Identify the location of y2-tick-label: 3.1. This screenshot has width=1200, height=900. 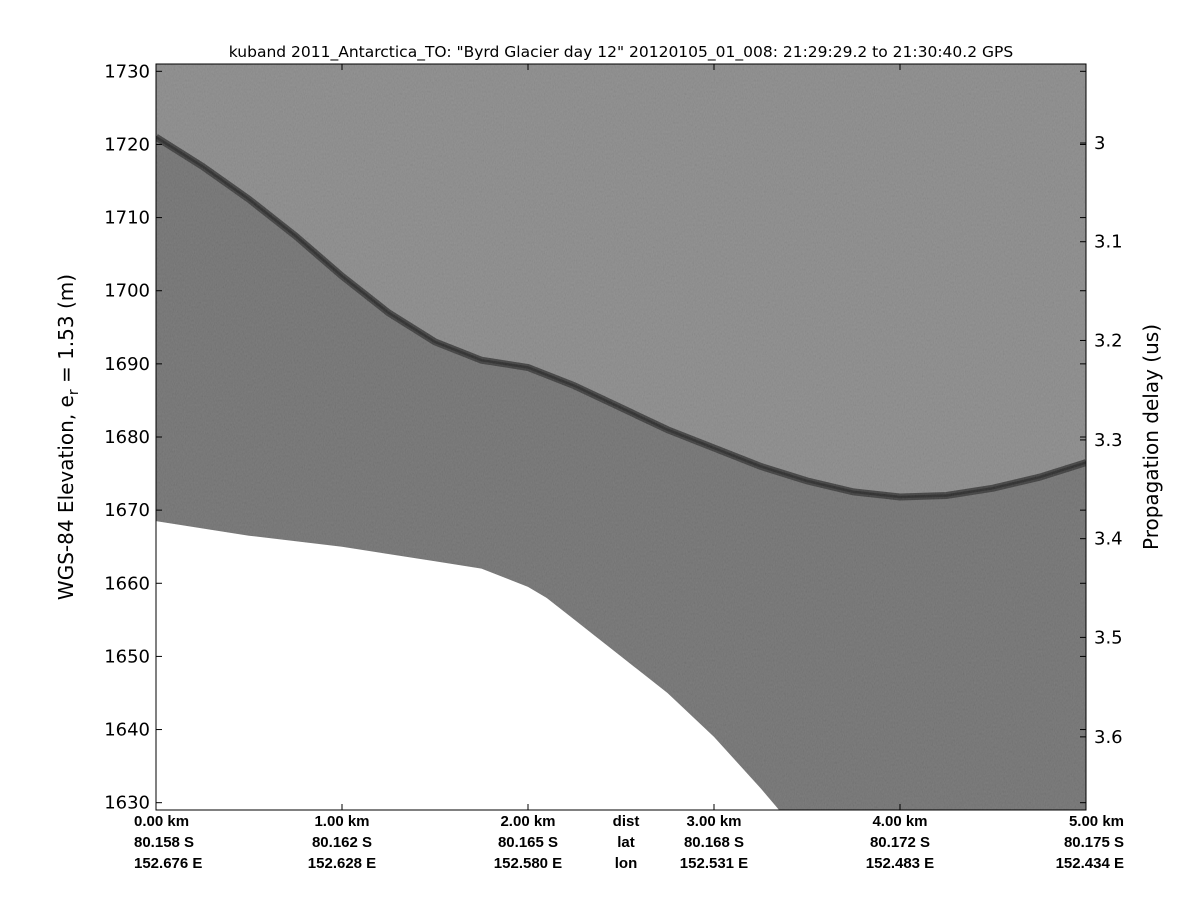
(1108, 242).